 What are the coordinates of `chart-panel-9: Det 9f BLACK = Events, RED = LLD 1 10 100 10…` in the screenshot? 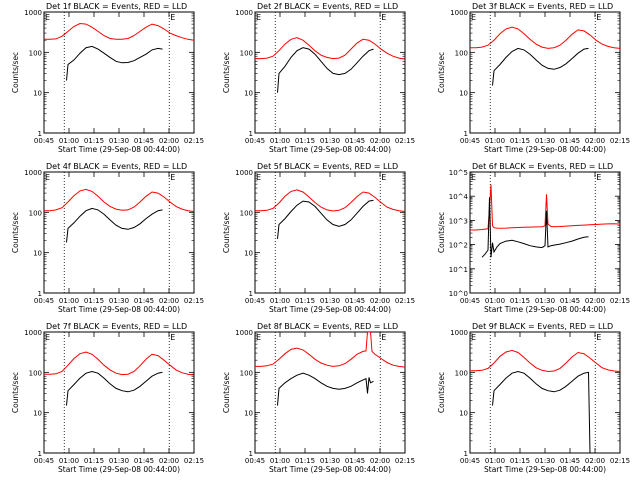 It's located at (533, 398).